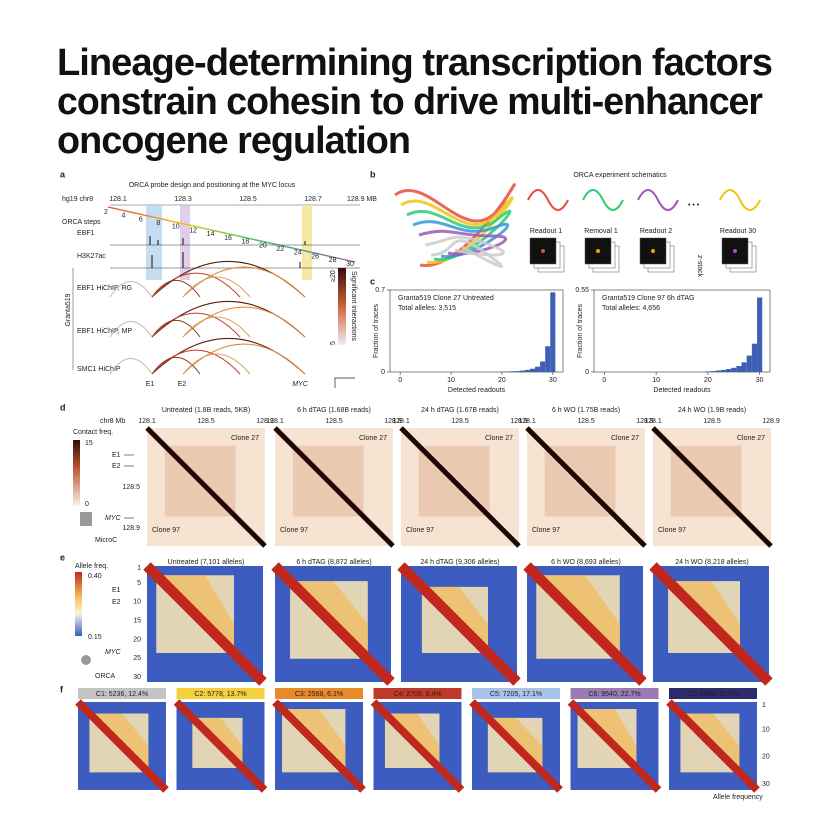 Image resolution: width=824 pixels, height=824 pixels. What do you see at coordinates (141, 219) in the screenshot?
I see `step-label: 6` at bounding box center [141, 219].